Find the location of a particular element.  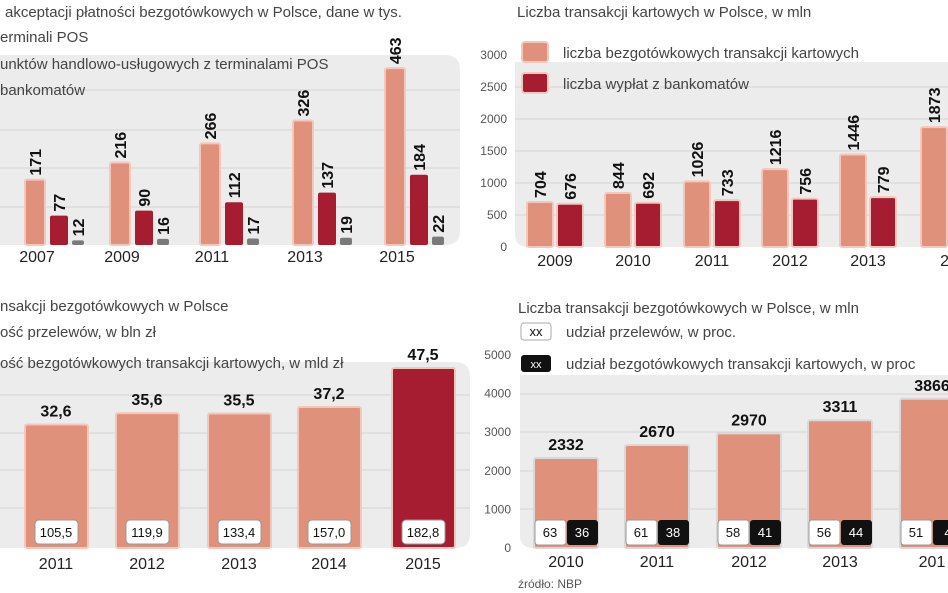

y-tick-label: 3000 is located at coordinates (497, 432).